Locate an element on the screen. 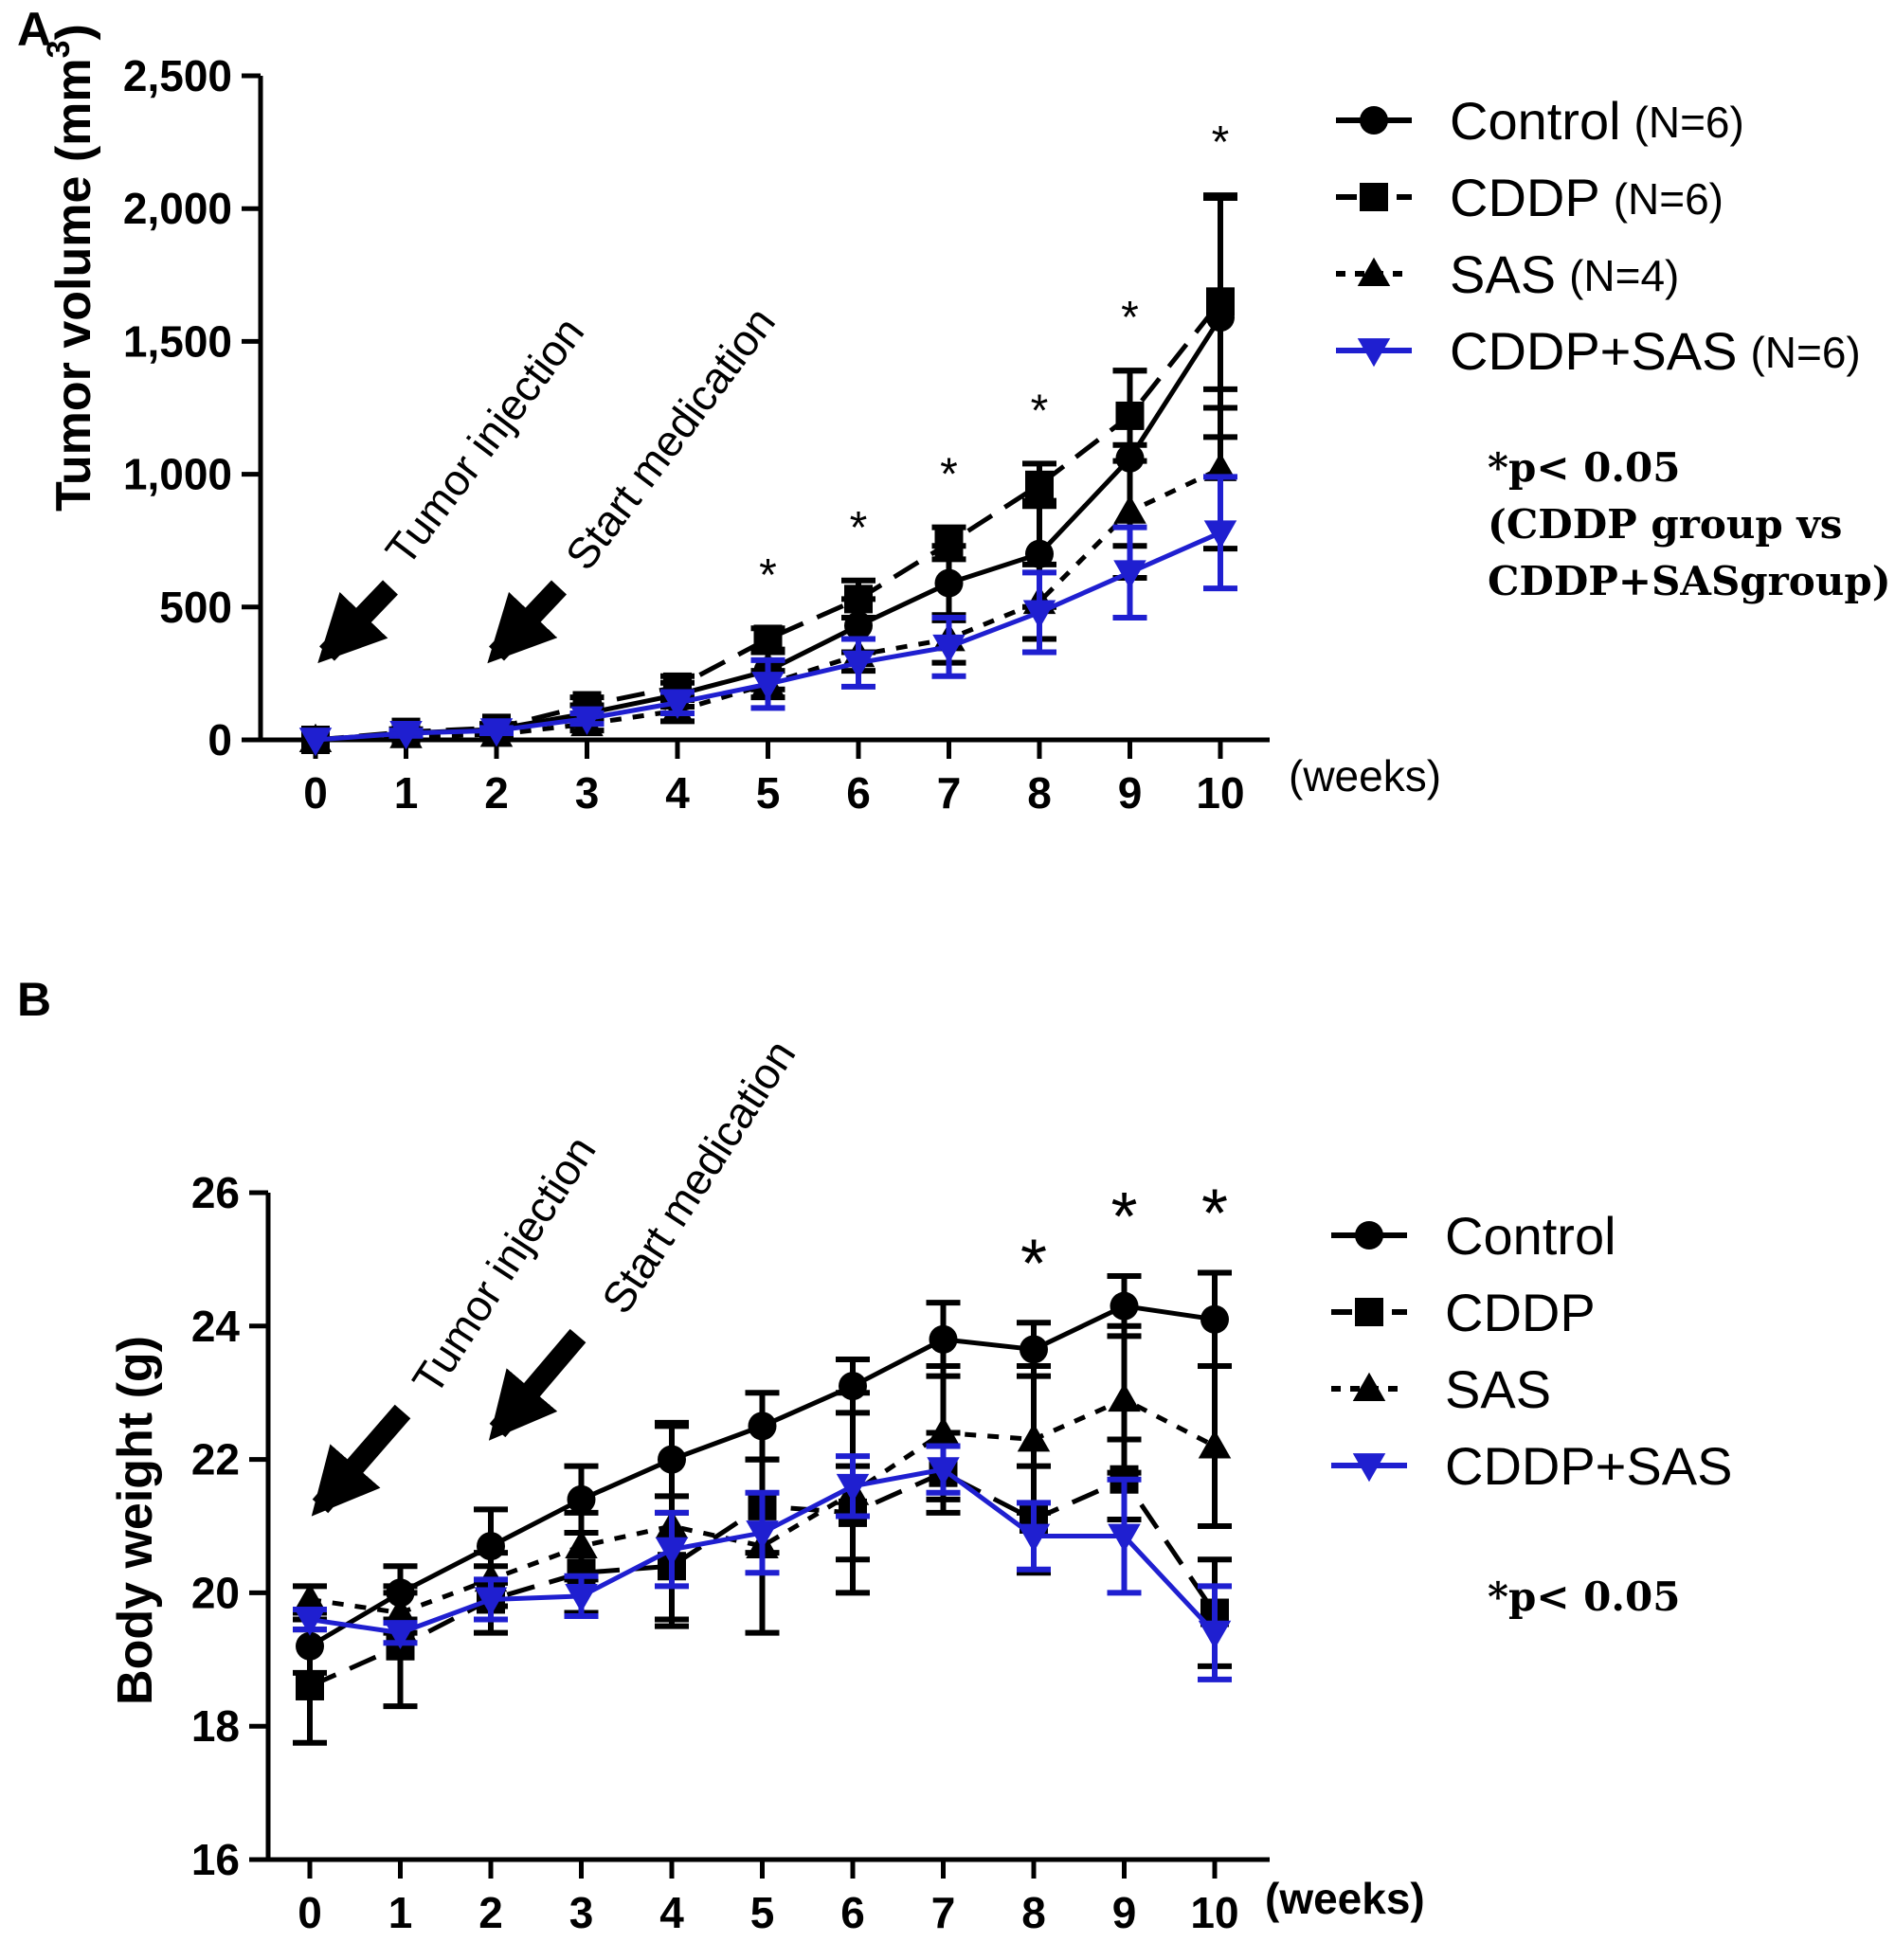 This screenshot has height=1960, width=1895. panel-a-x-tick-label: 7 is located at coordinates (949, 793).